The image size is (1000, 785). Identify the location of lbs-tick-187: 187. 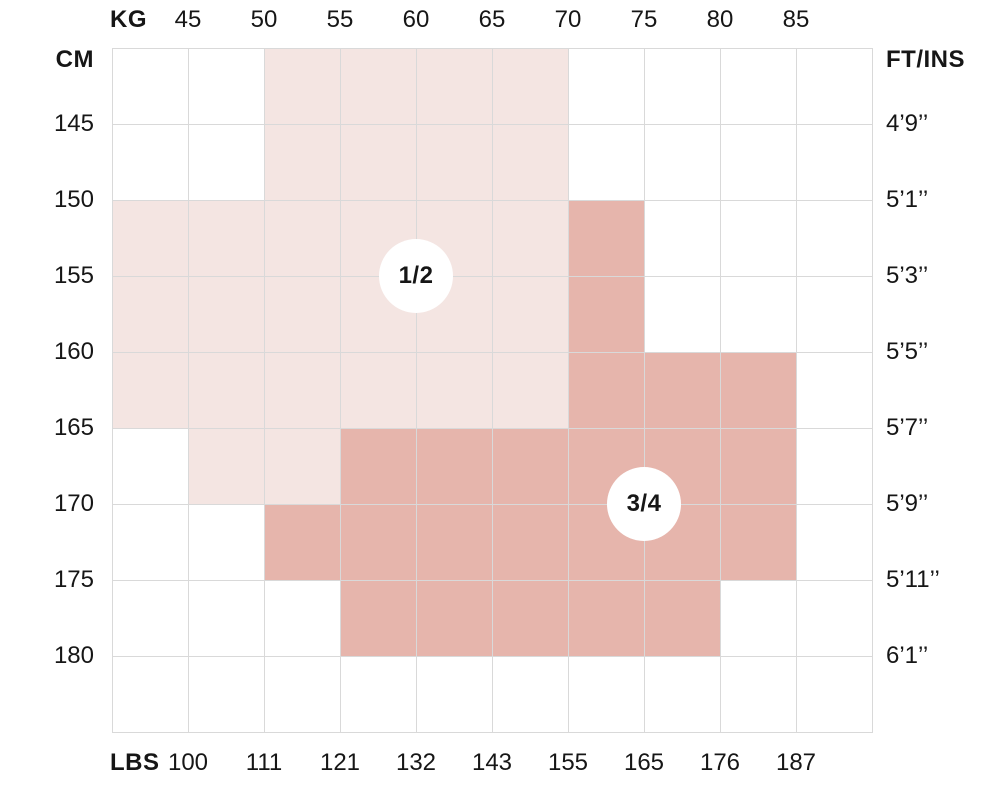
(796, 762).